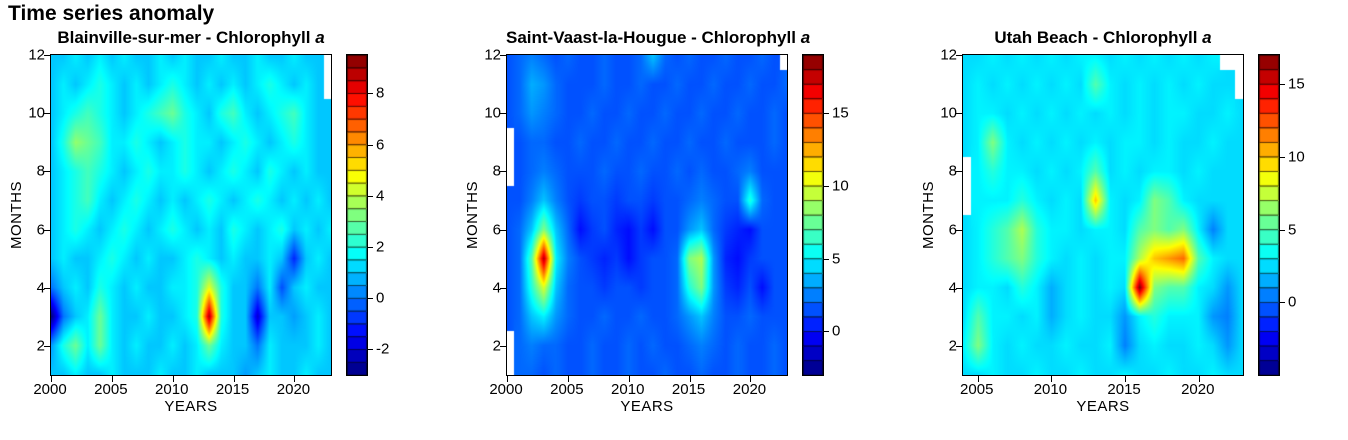 The height and width of the screenshot is (440, 1348). Describe the element at coordinates (380, 247) in the screenshot. I see `colorbar-tick-label: 2` at that location.